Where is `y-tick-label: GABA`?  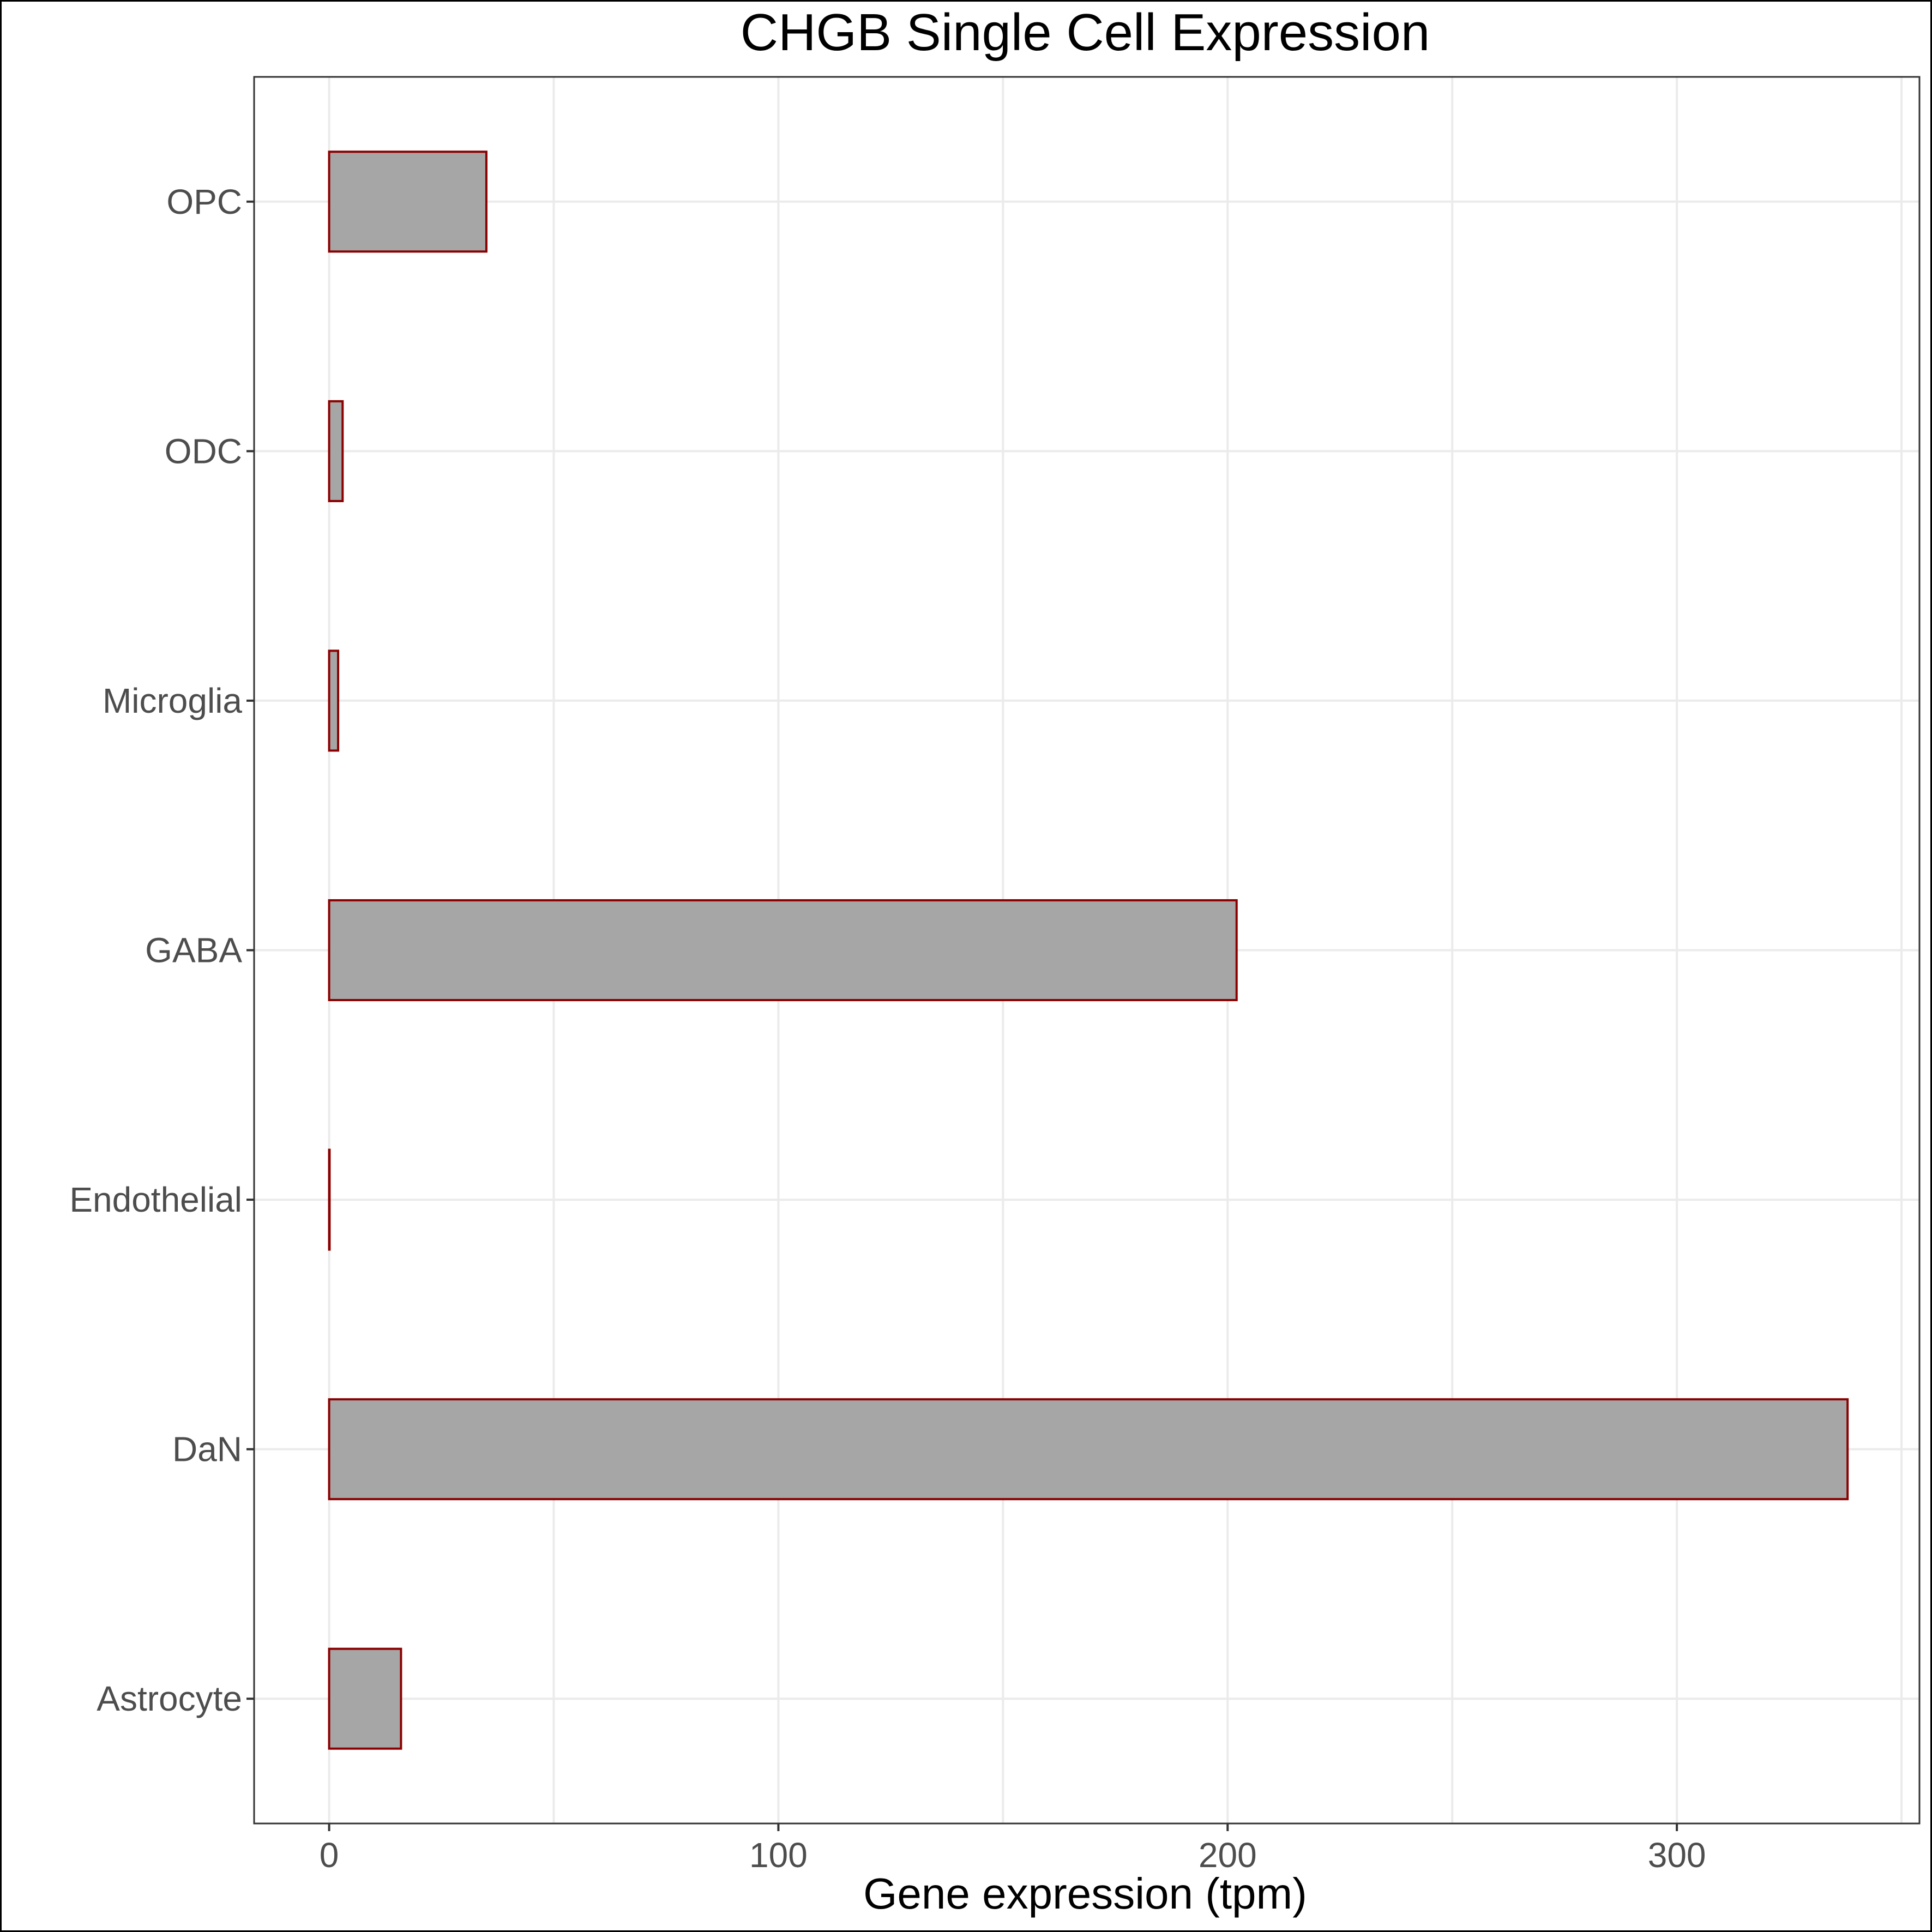
y-tick-label: GABA is located at coordinates (193, 950).